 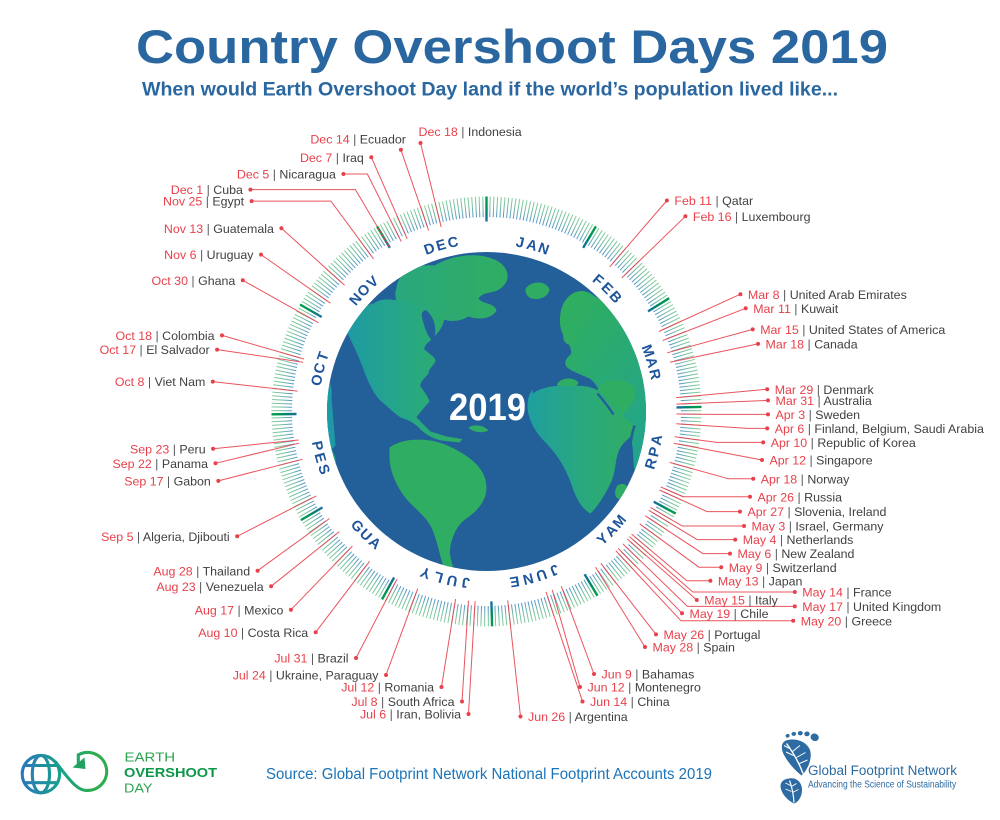 I want to click on svg-text: O, so click(x=318, y=380).